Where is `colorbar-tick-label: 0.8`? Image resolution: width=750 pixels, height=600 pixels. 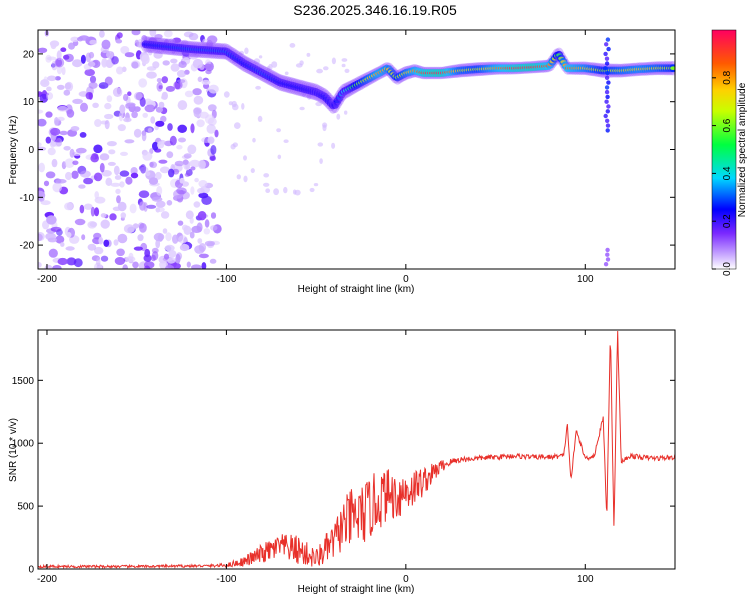 colorbar-tick-label: 0.8 is located at coordinates (727, 77).